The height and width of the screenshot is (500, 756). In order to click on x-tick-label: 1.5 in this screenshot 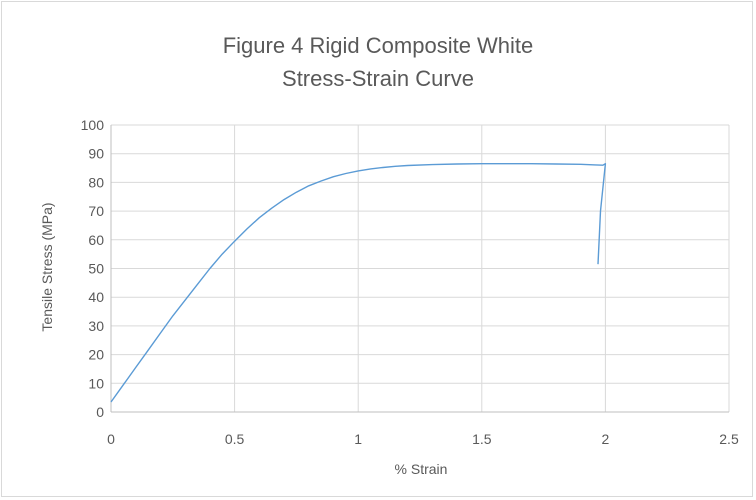, I will do `click(482, 439)`.